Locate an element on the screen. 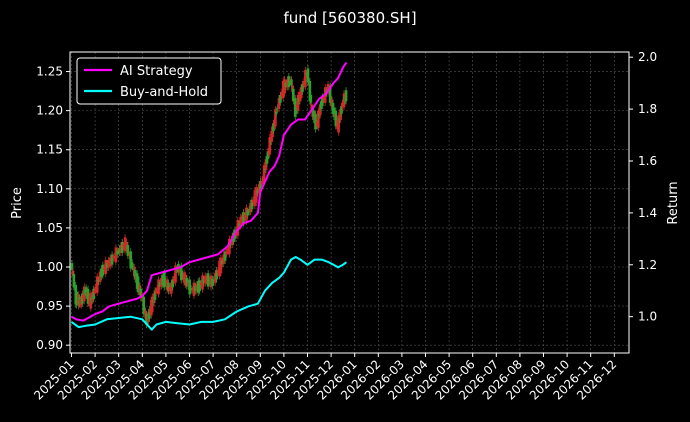 Image resolution: width=690 pixels, height=422 pixels. y2-tick-label: 1.8 is located at coordinates (647, 109).